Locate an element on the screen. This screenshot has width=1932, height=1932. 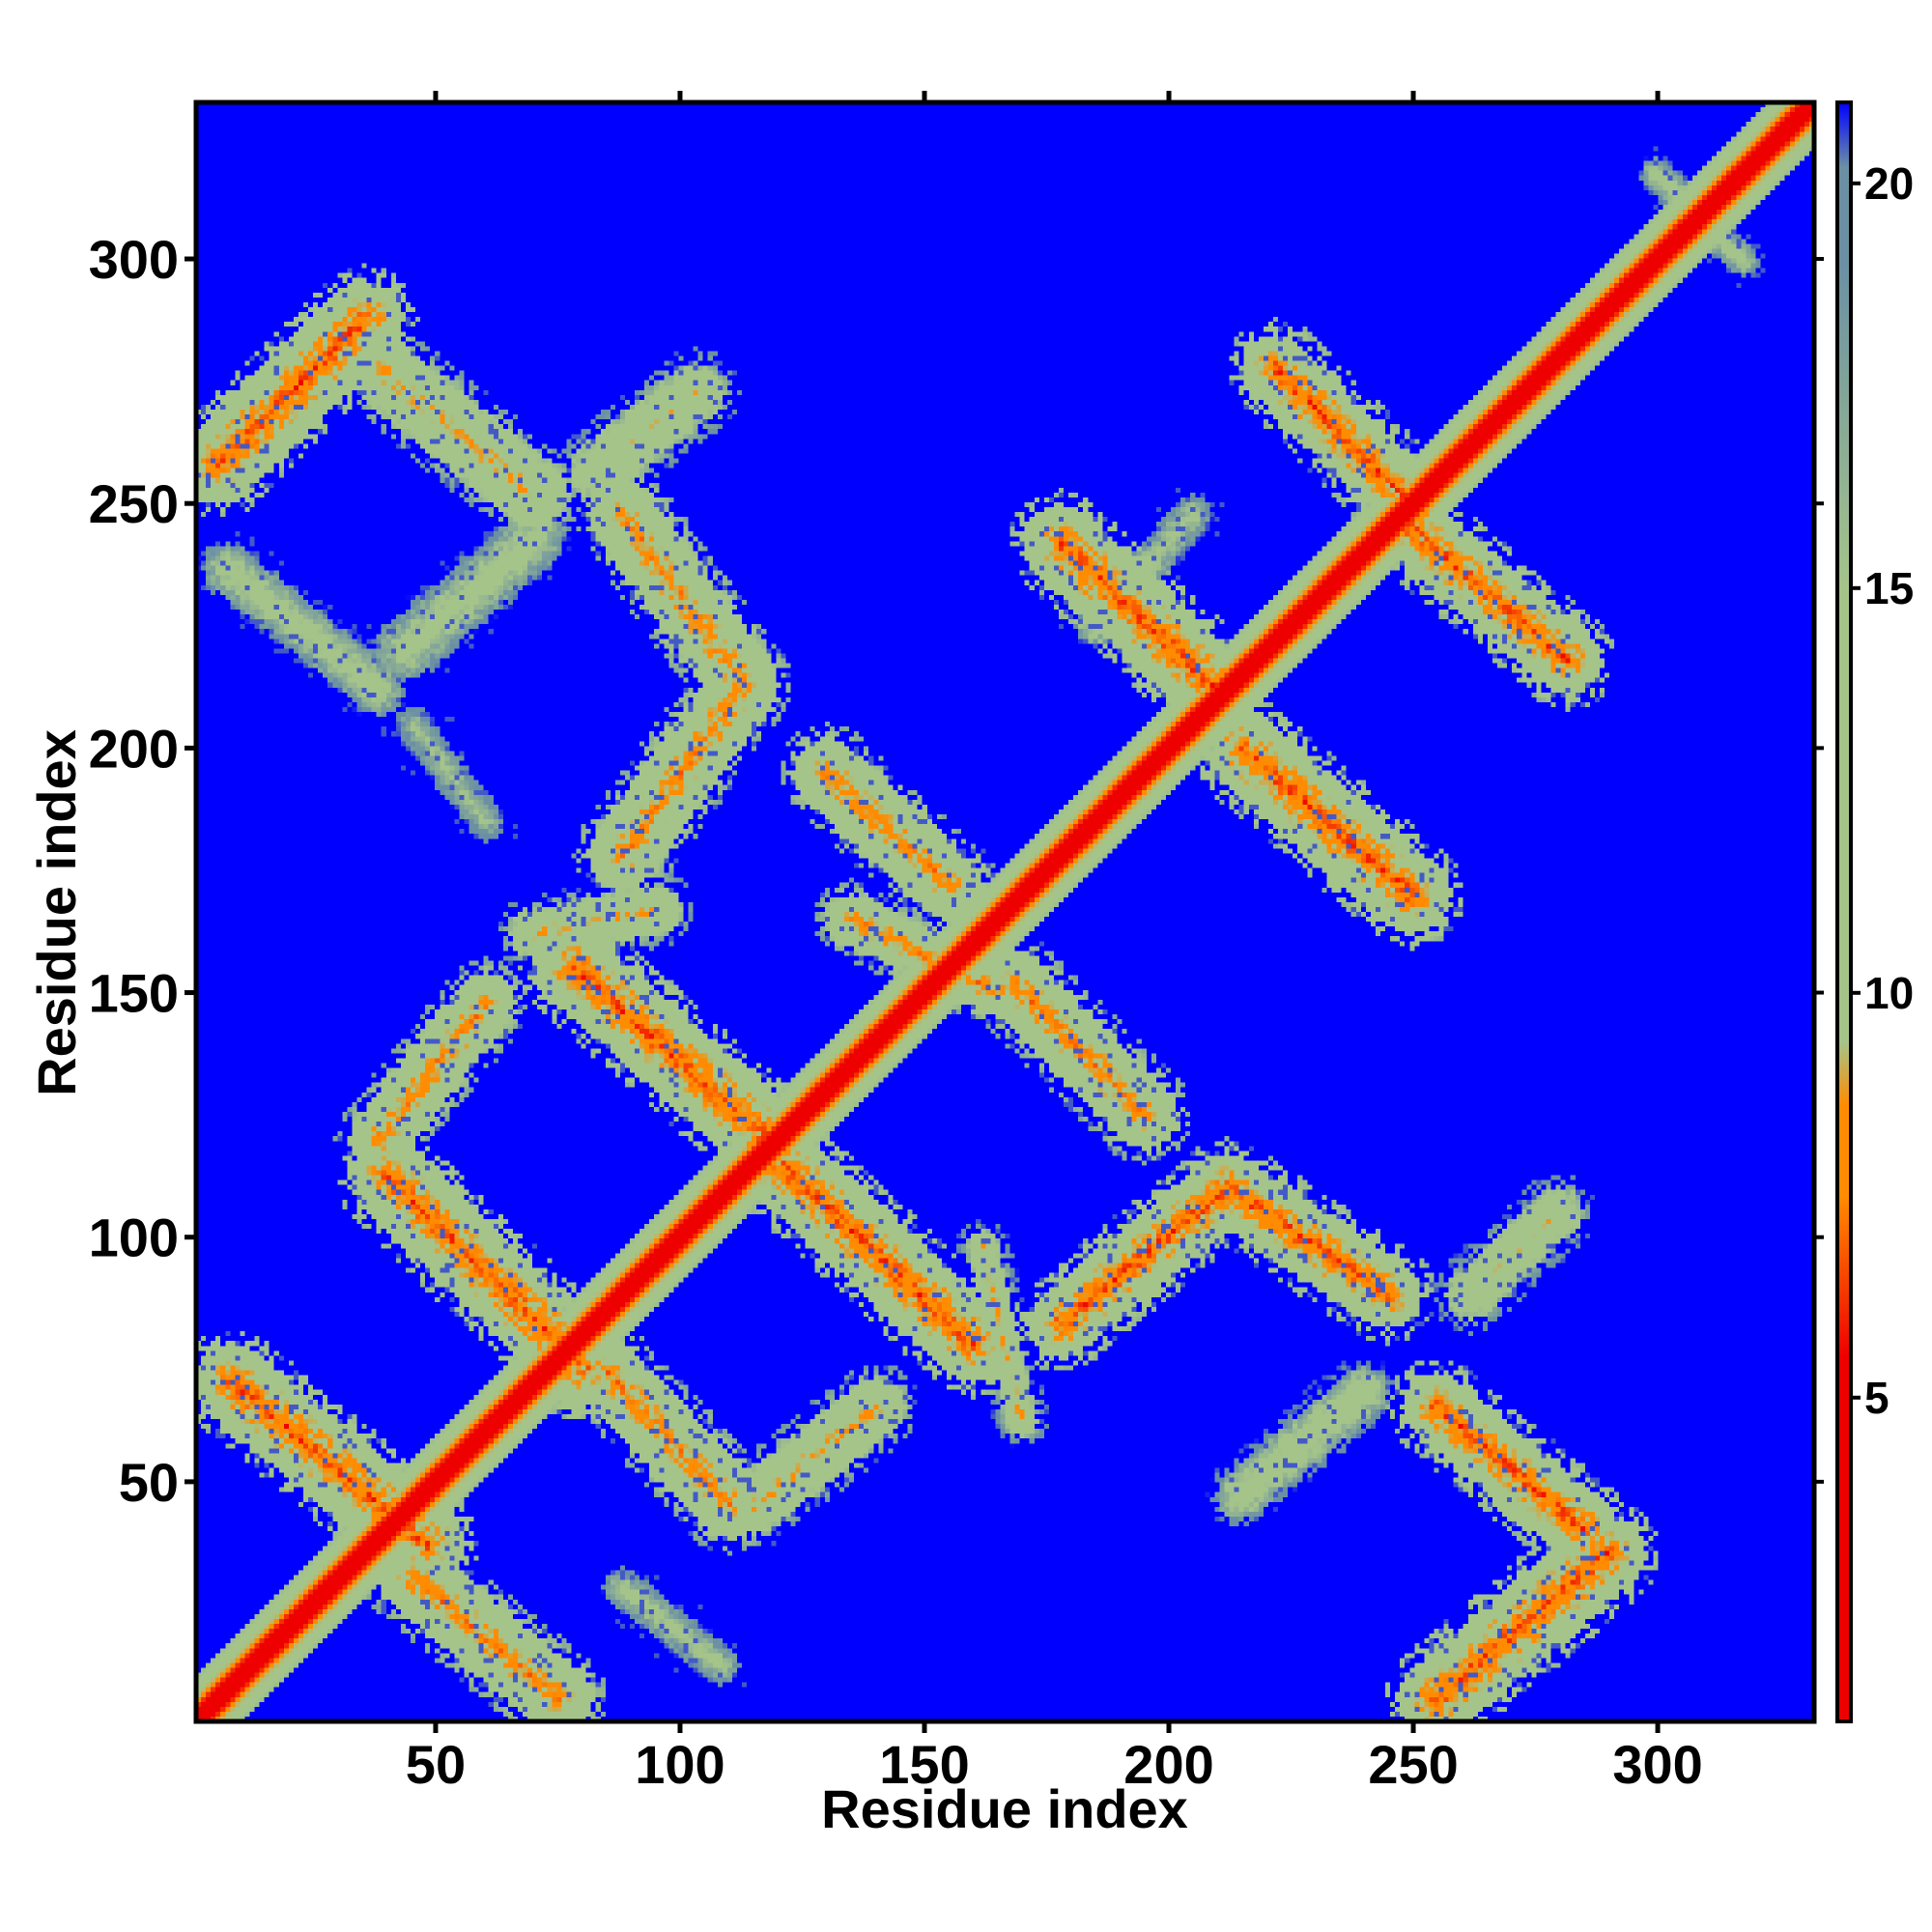
x-tick-label: 50 is located at coordinates (436, 1764).